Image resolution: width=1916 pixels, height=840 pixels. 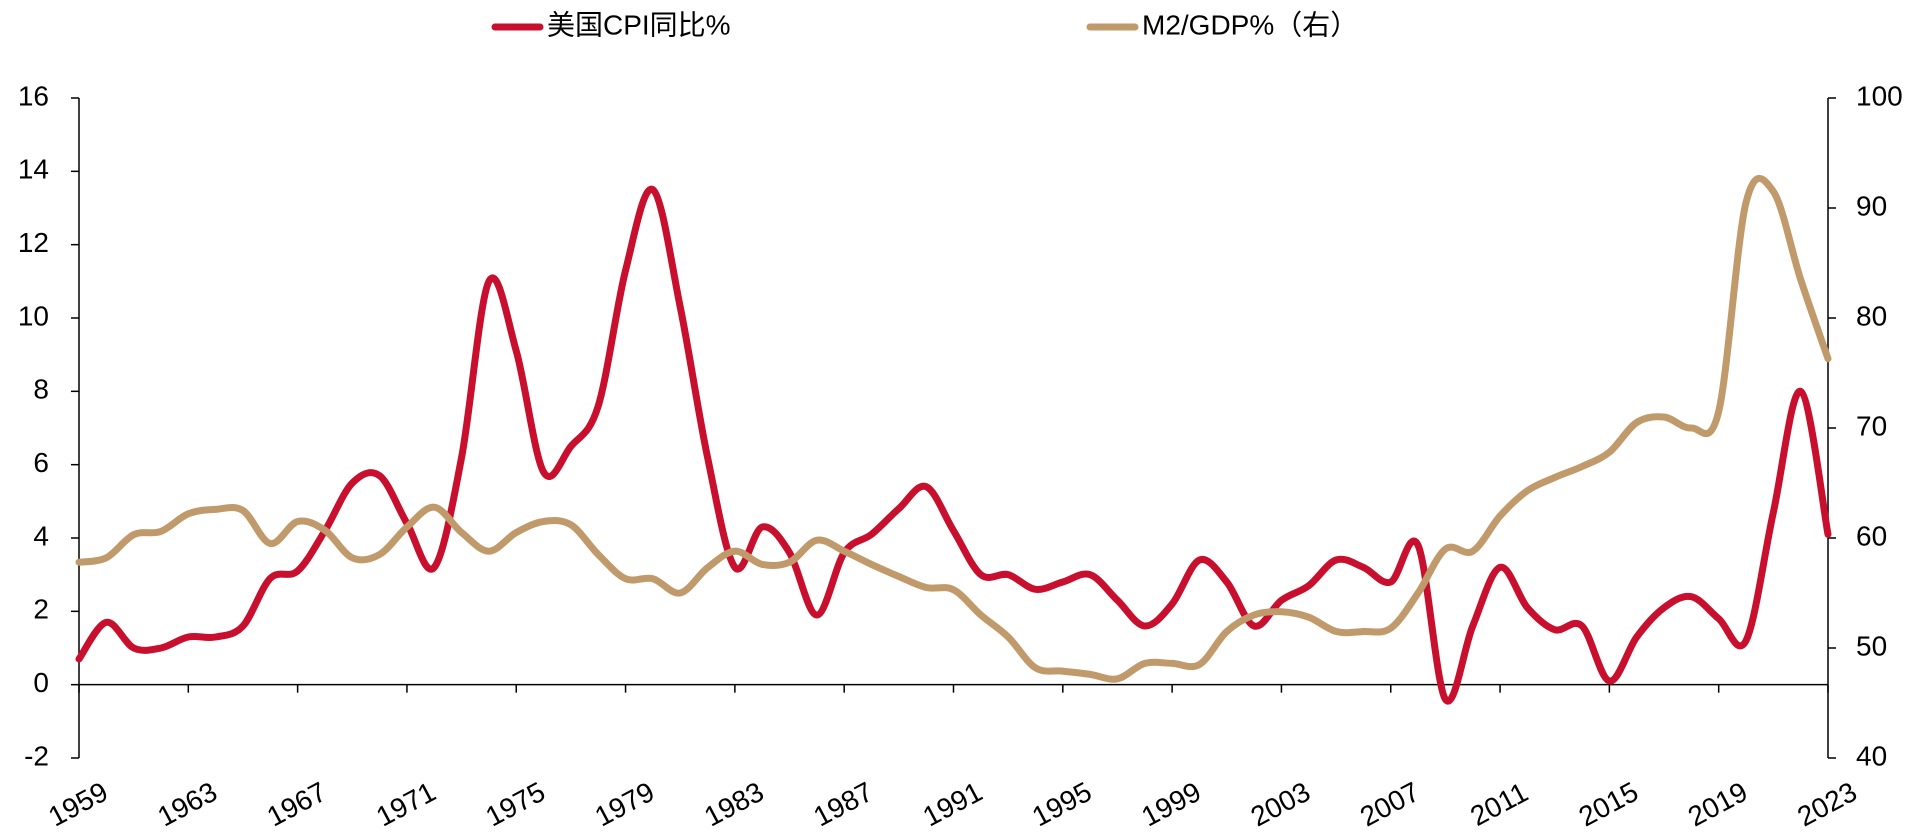 I want to click on x-tick-label: 2023, so click(x=1827, y=804).